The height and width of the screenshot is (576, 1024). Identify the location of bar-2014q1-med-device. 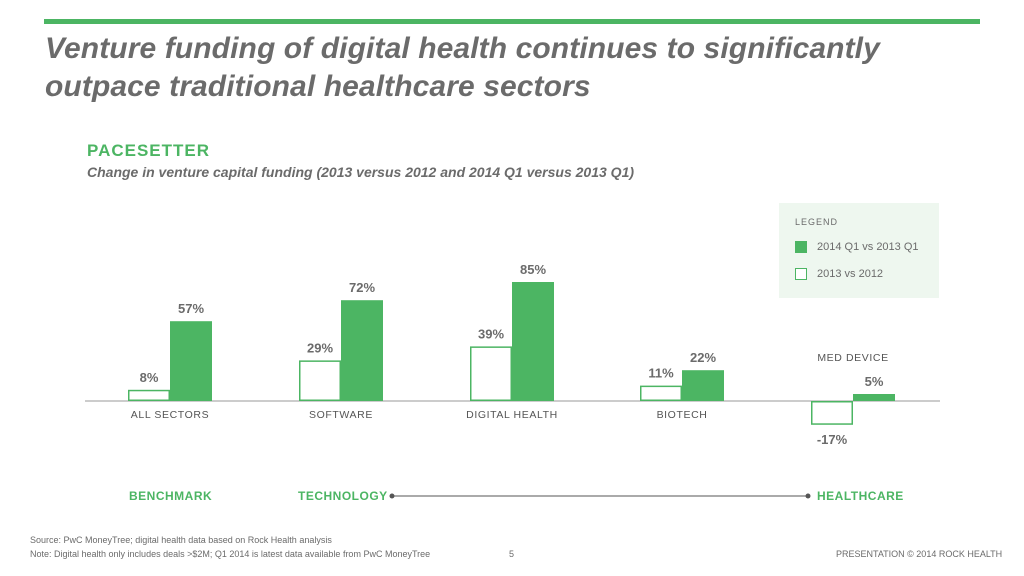
(874, 397).